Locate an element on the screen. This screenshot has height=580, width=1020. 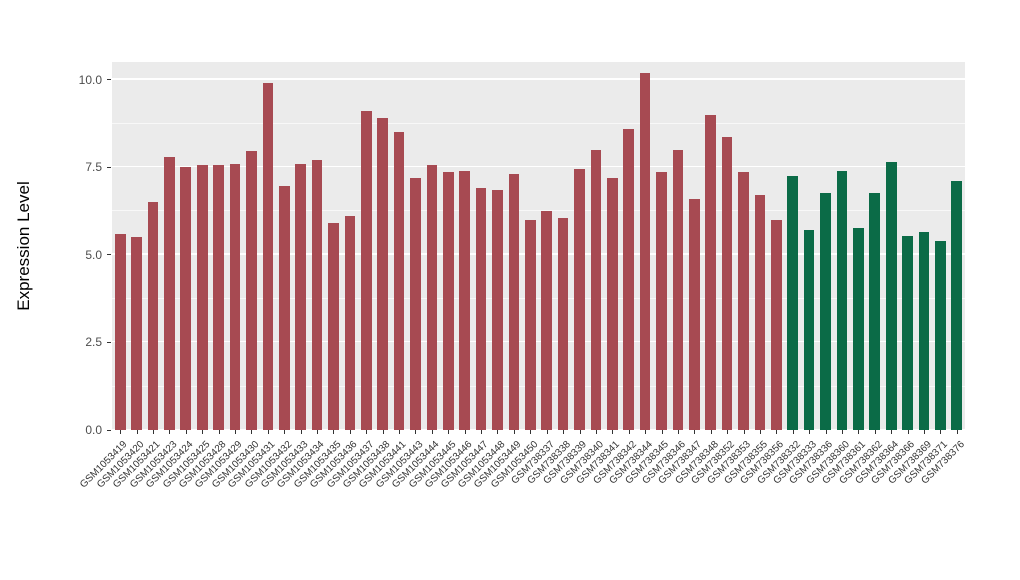
y-tick-label: 2.5 is located at coordinates (93, 342).